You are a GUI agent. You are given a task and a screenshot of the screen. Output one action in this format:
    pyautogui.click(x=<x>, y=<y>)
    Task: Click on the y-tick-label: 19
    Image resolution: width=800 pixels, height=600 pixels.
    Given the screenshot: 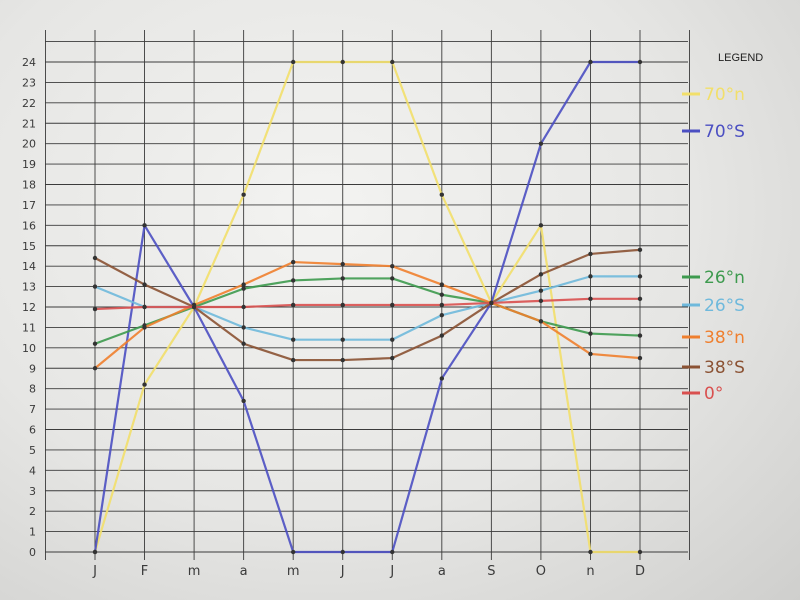 What is the action you would take?
    pyautogui.click(x=29, y=164)
    